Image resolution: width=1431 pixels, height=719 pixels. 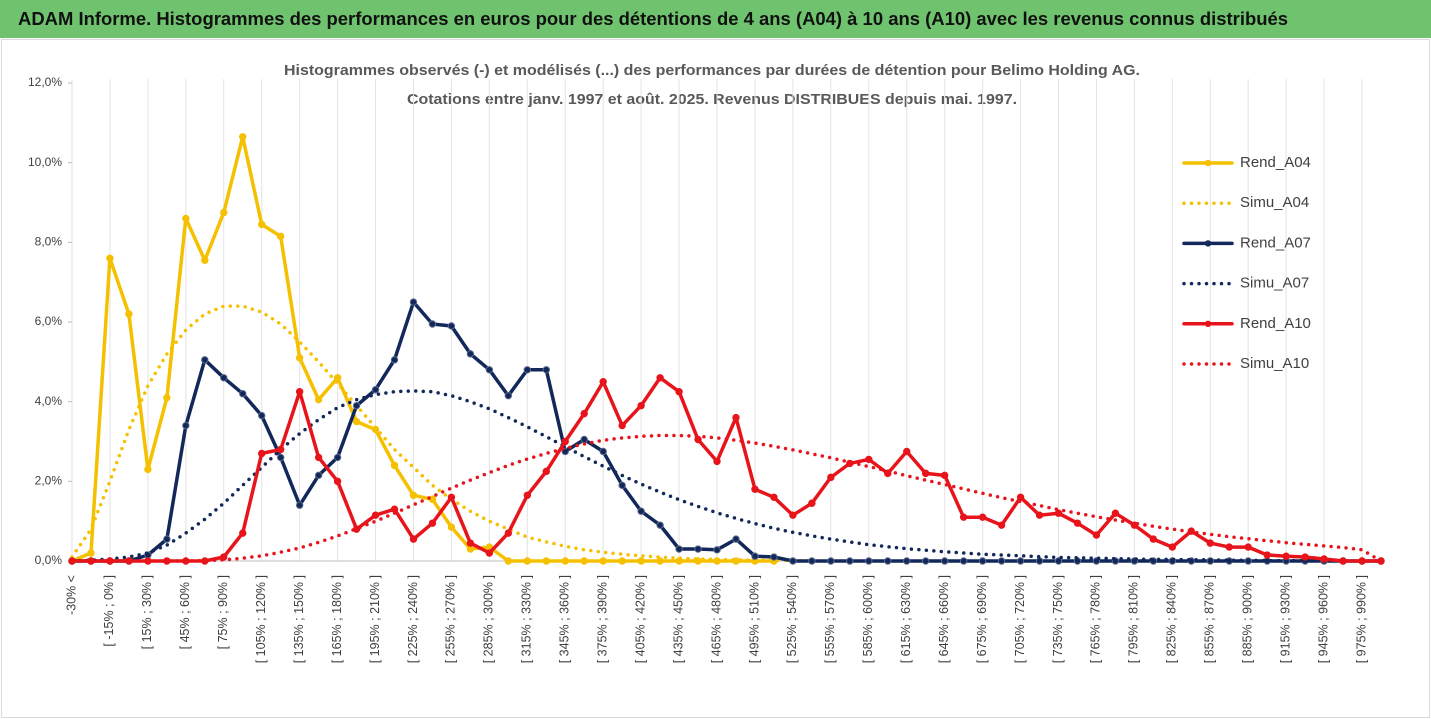 What do you see at coordinates (716, 619) in the screenshot?
I see `x-tick-label: [ 465% ; 480% ]` at bounding box center [716, 619].